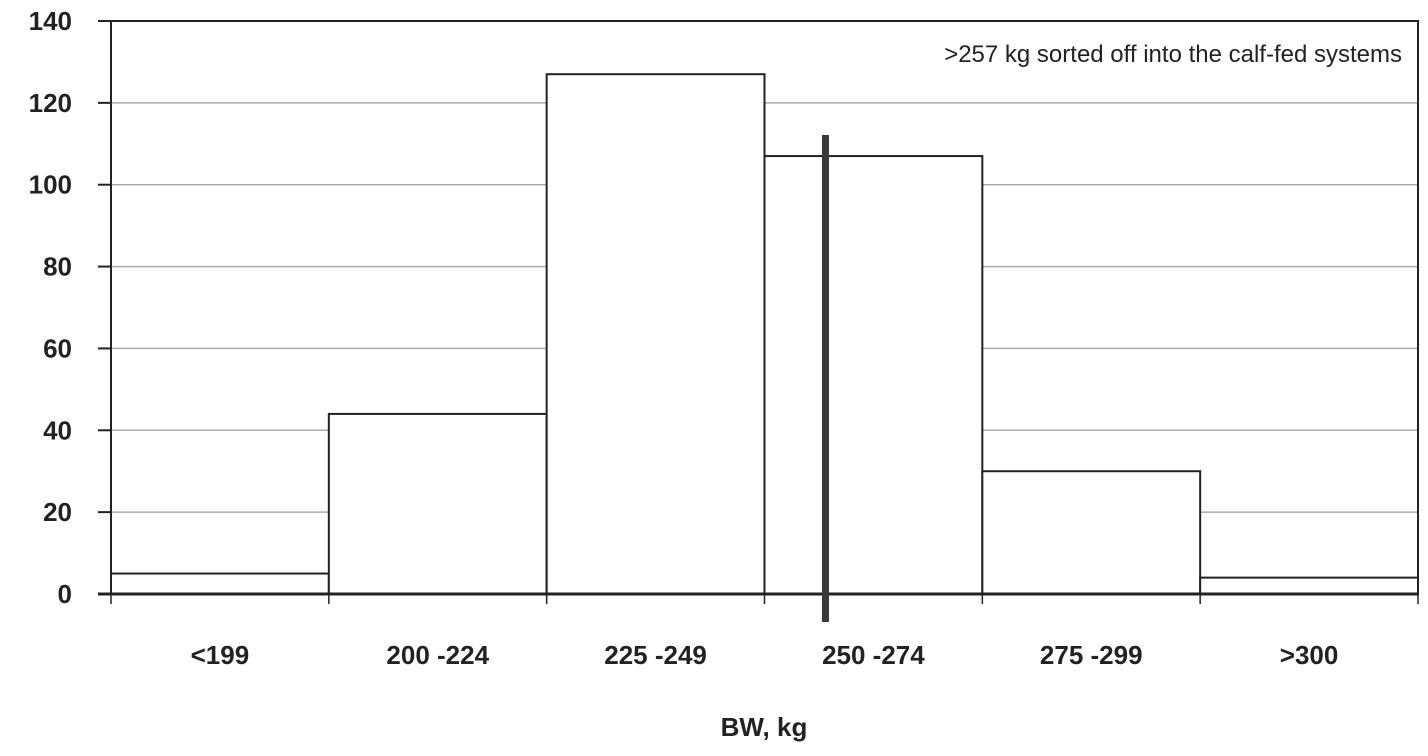  What do you see at coordinates (764, 727) in the screenshot?
I see `x-axis-label: BW, kg` at bounding box center [764, 727].